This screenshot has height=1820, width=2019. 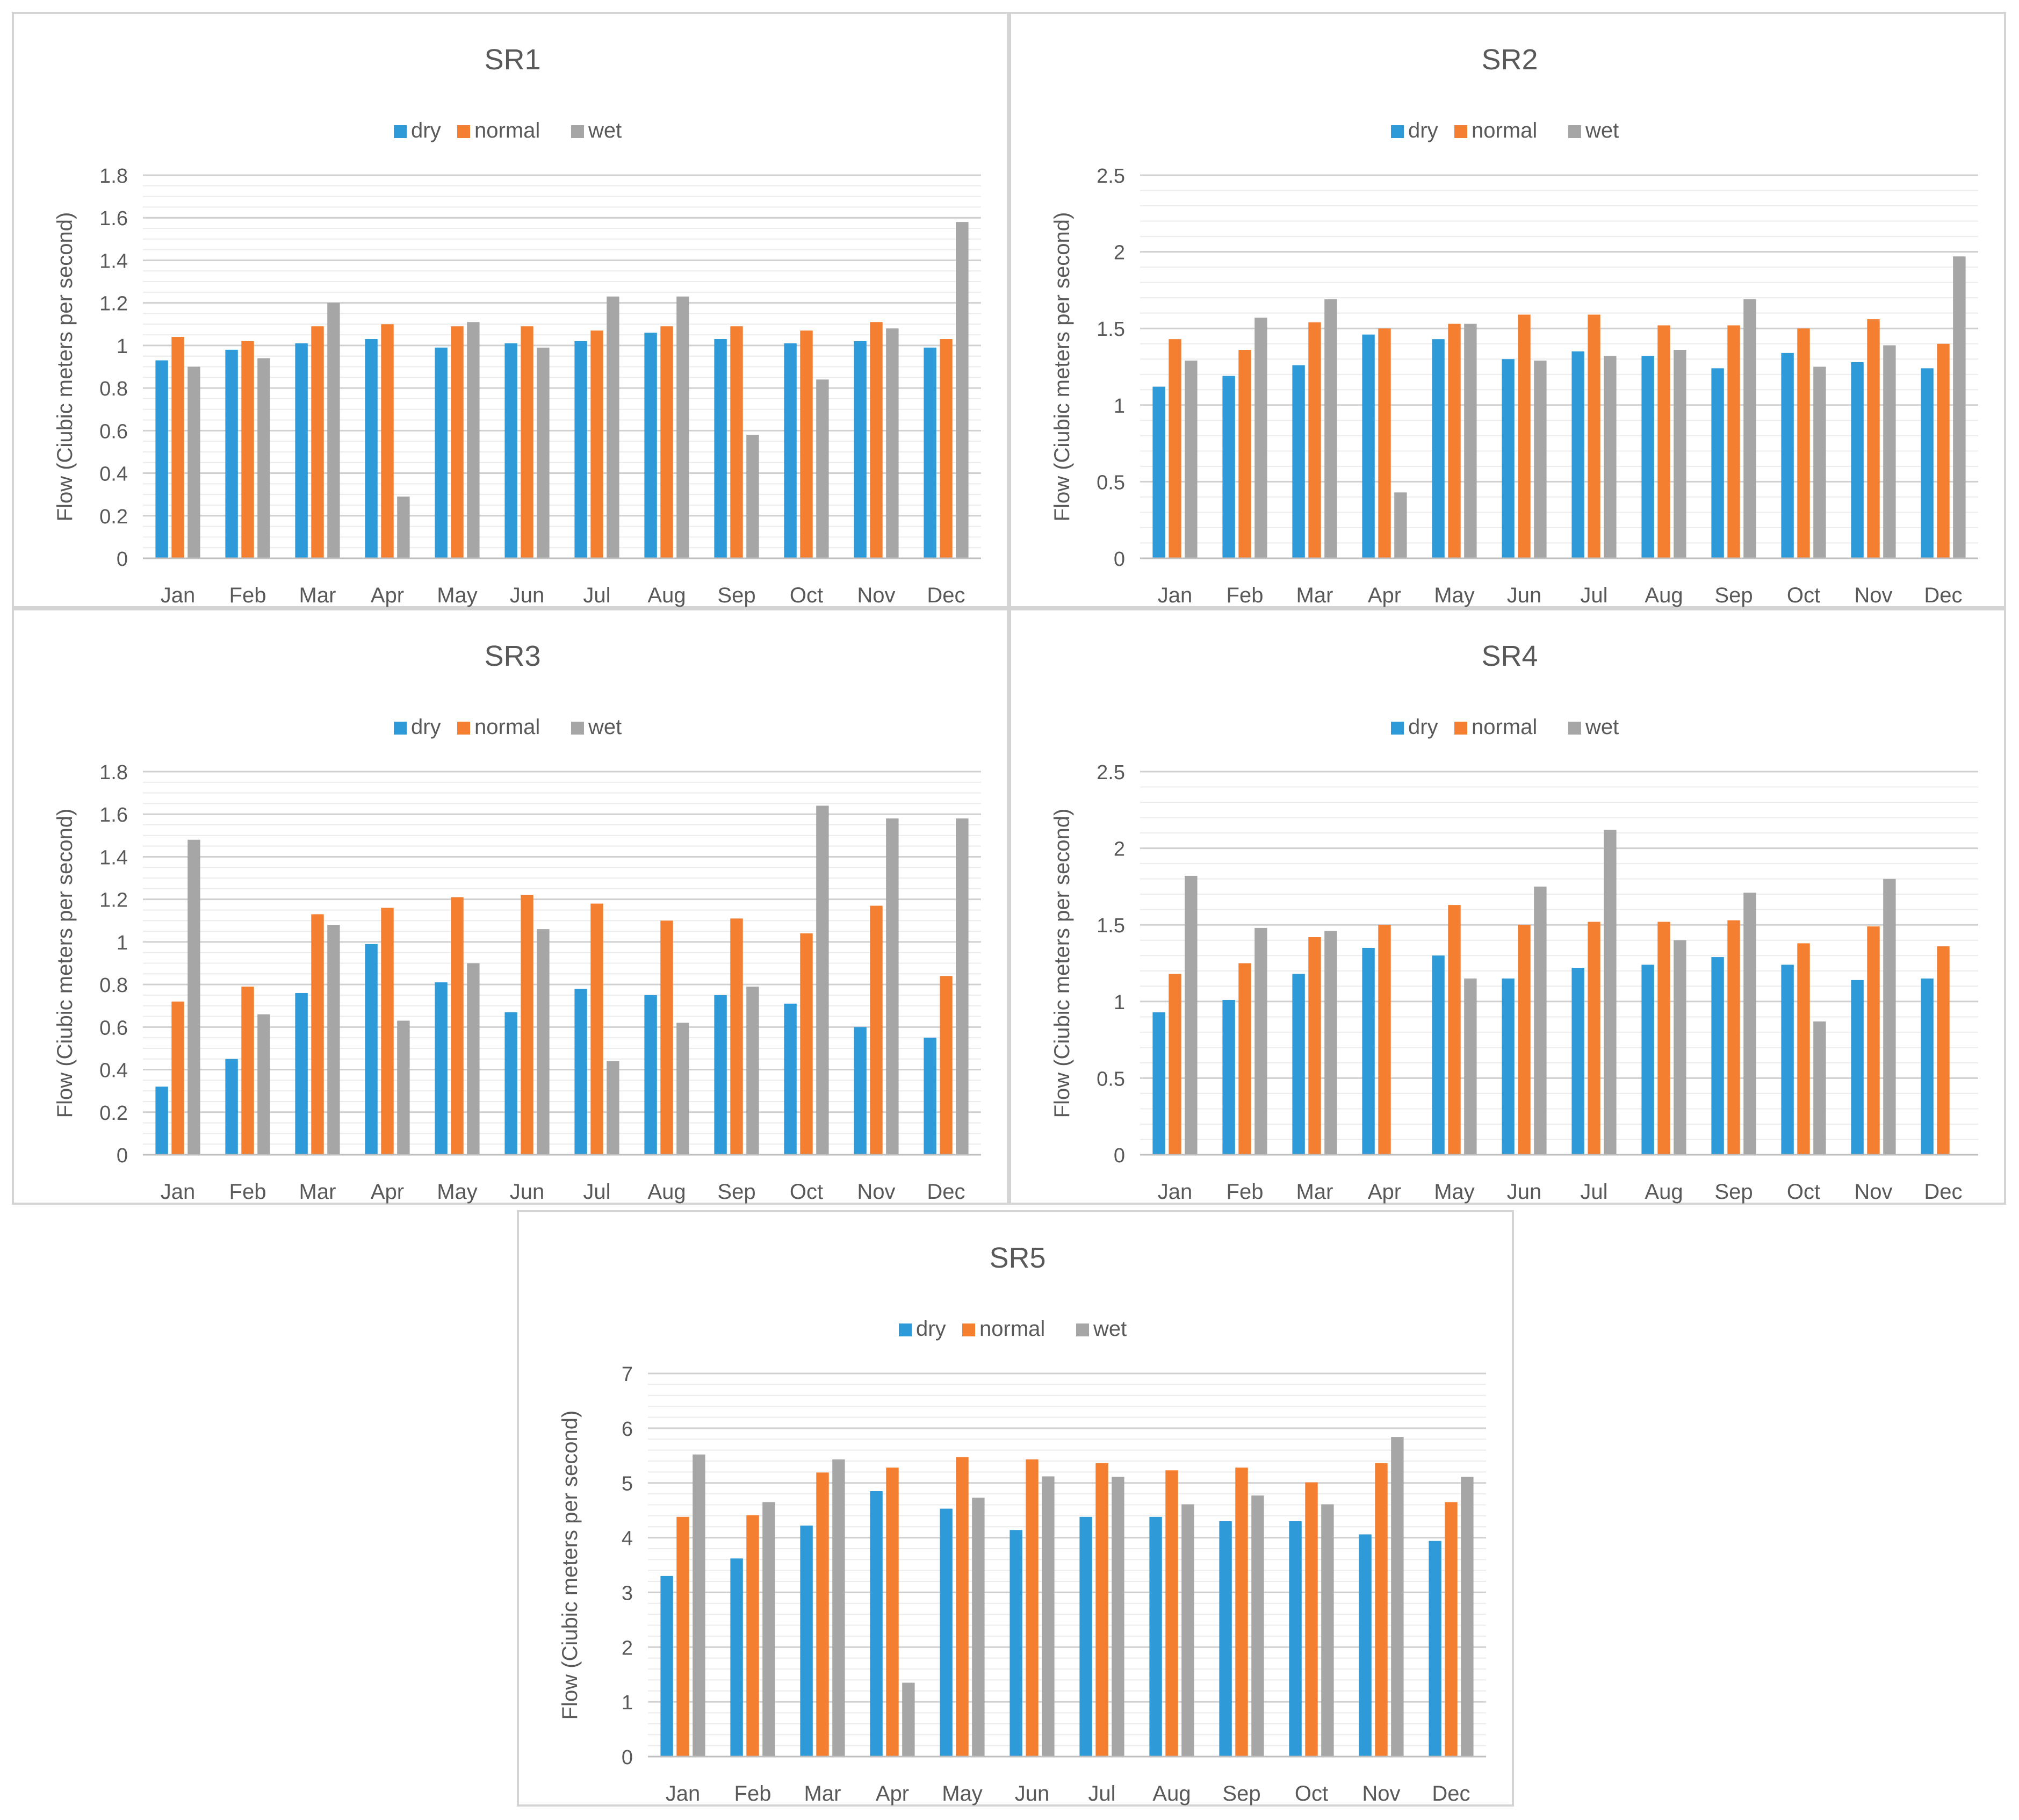 I want to click on x-tick-label: May, so click(x=1454, y=1192).